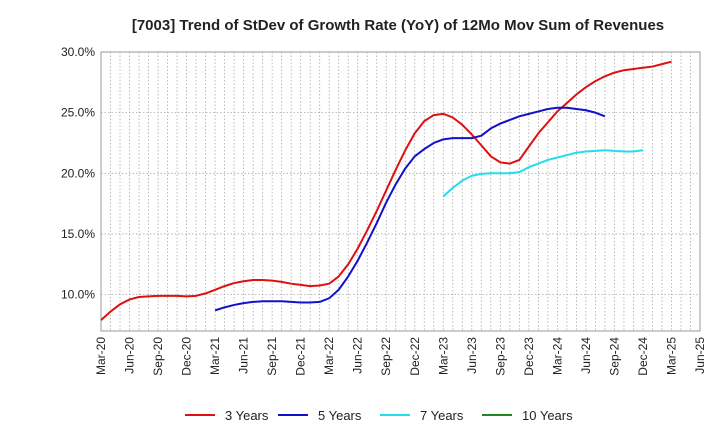  What do you see at coordinates (158, 356) in the screenshot?
I see `x-tick-label: Sep-20` at bounding box center [158, 356].